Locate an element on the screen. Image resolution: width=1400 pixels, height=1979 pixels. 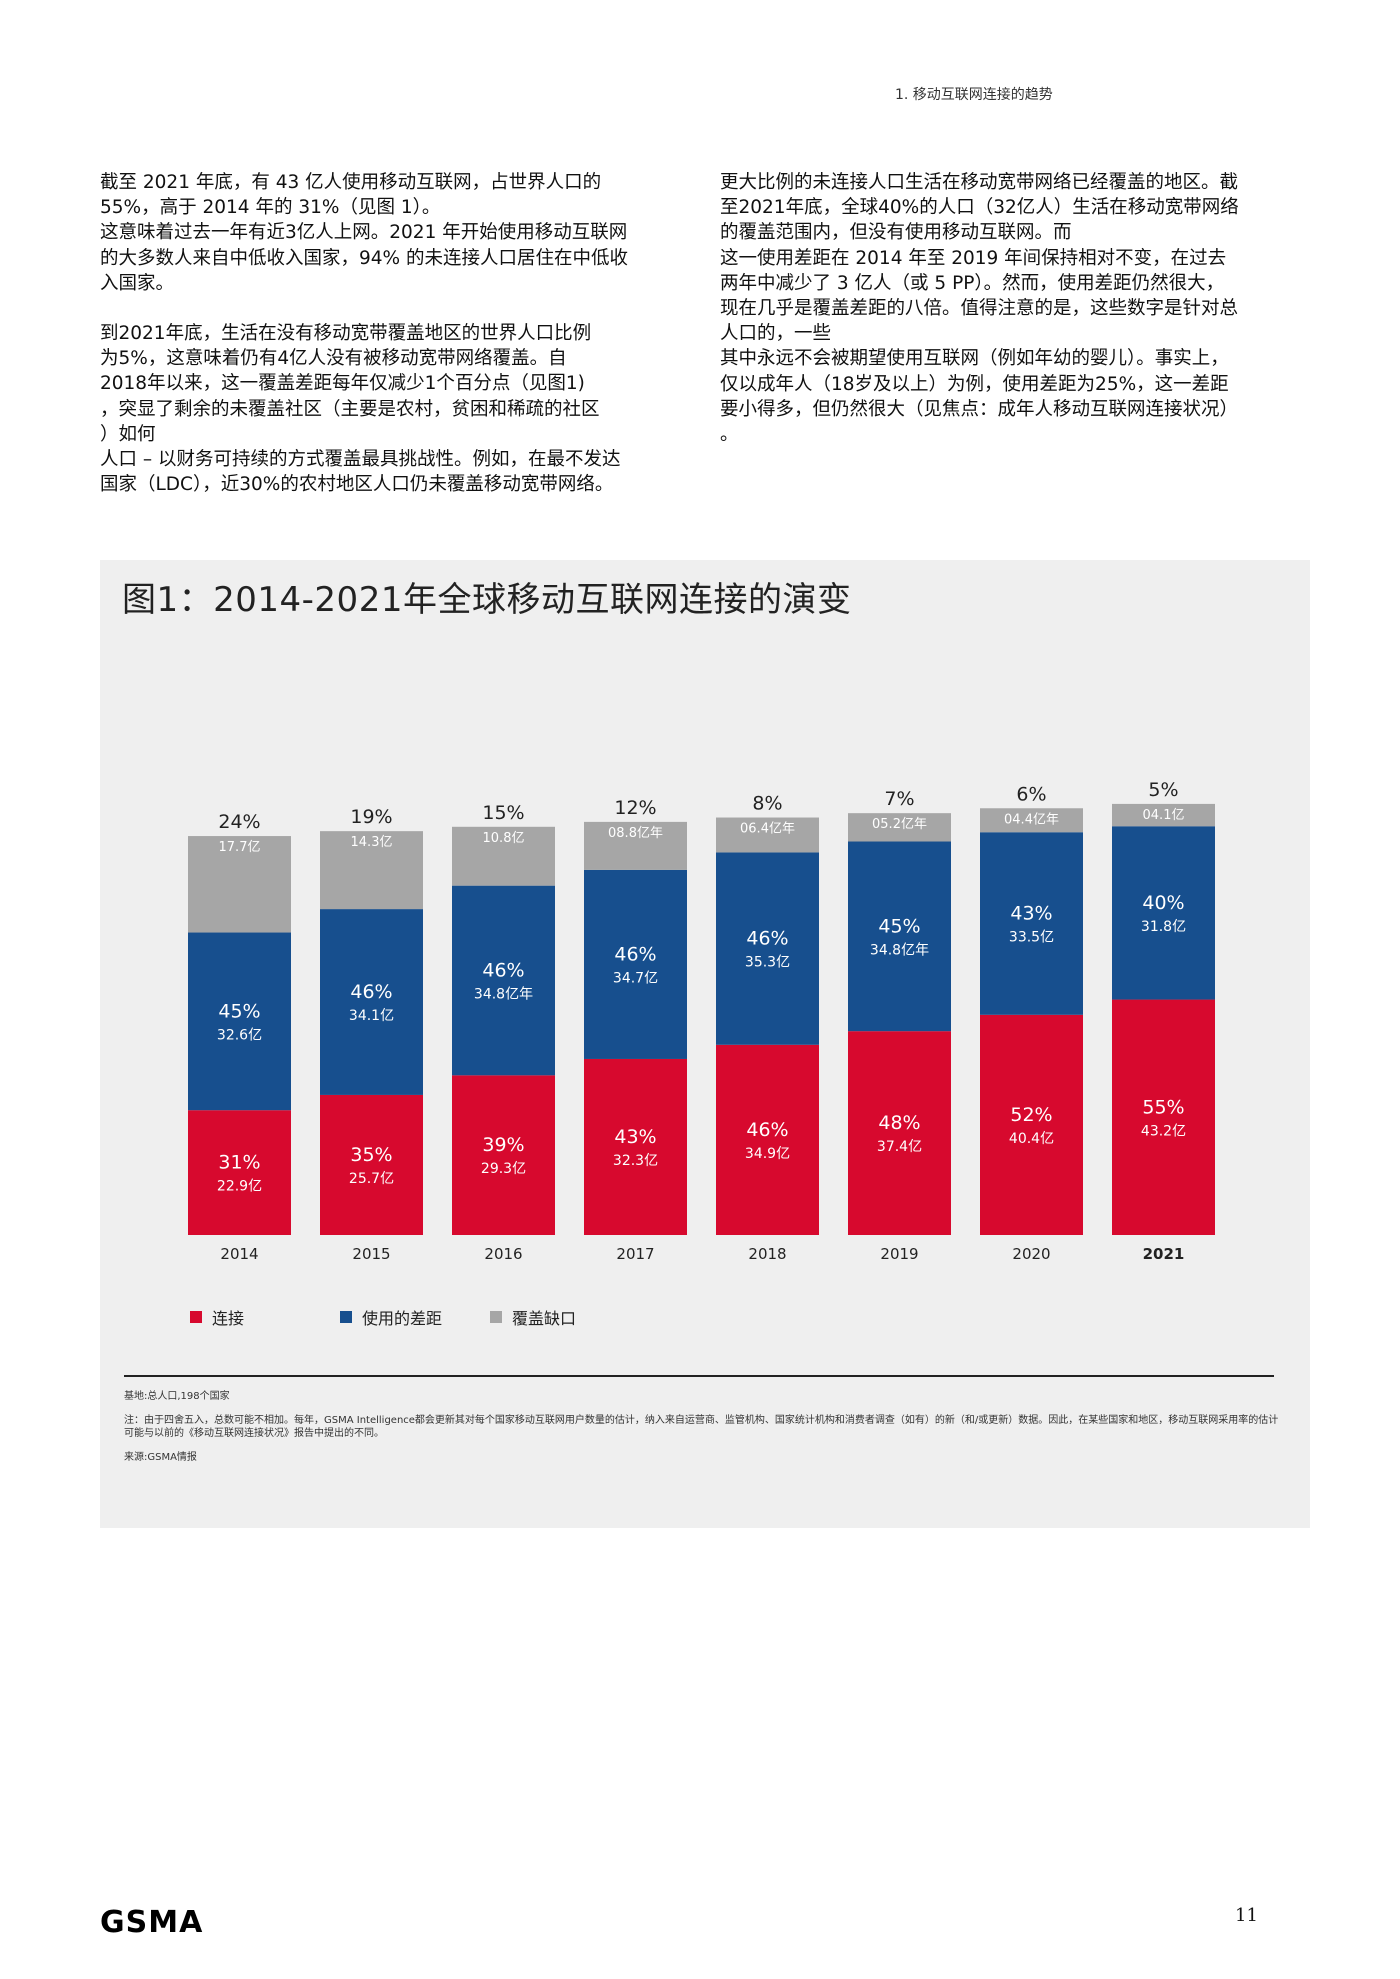
figure-divider is located at coordinates (699, 1376).